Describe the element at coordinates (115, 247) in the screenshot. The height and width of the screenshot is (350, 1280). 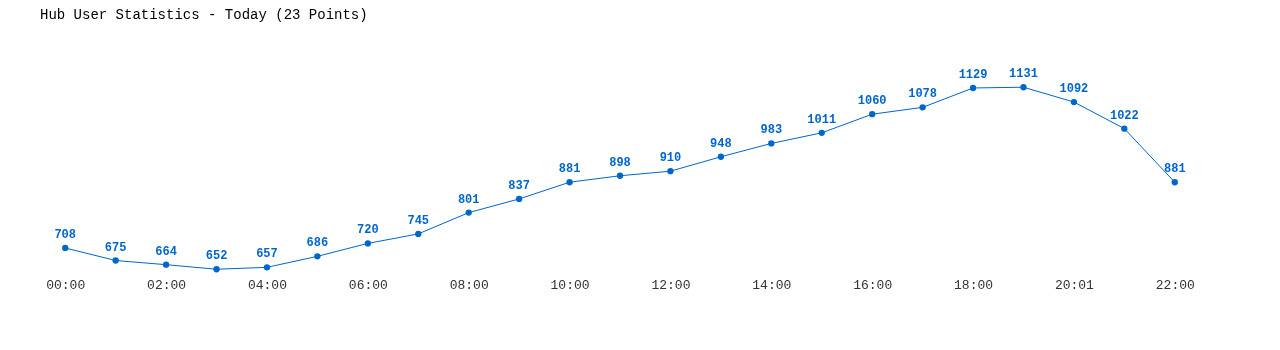
I see `data-label: 675` at that location.